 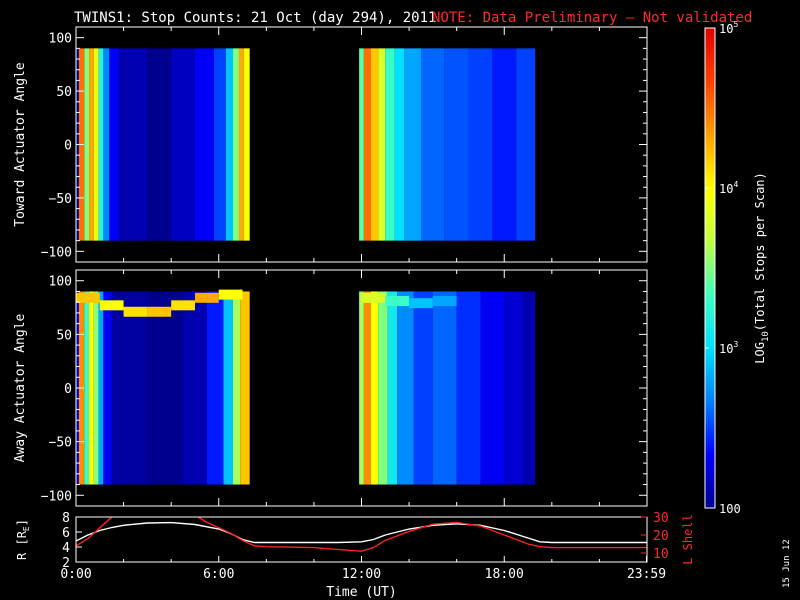 What do you see at coordinates (661, 536) in the screenshot?
I see `y-right-tick-label: 20` at bounding box center [661, 536].